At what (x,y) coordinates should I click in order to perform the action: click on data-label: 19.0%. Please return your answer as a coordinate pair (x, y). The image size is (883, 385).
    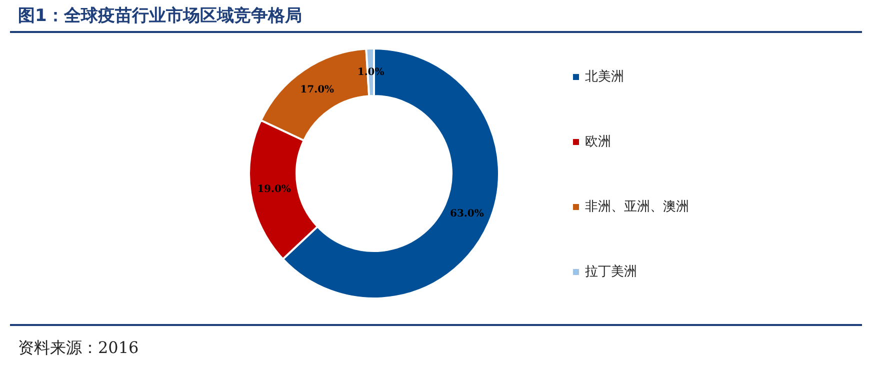
    Looking at the image, I should click on (274, 189).